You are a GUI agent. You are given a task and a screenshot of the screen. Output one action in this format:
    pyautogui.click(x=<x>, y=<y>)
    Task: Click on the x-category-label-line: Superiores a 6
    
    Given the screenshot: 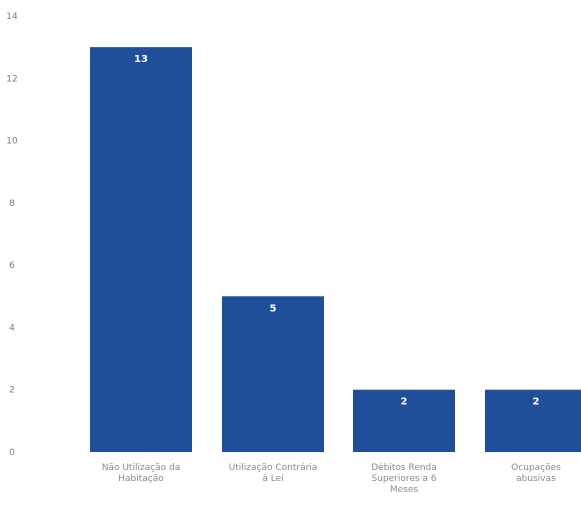 What is the action you would take?
    pyautogui.click(x=403, y=479)
    